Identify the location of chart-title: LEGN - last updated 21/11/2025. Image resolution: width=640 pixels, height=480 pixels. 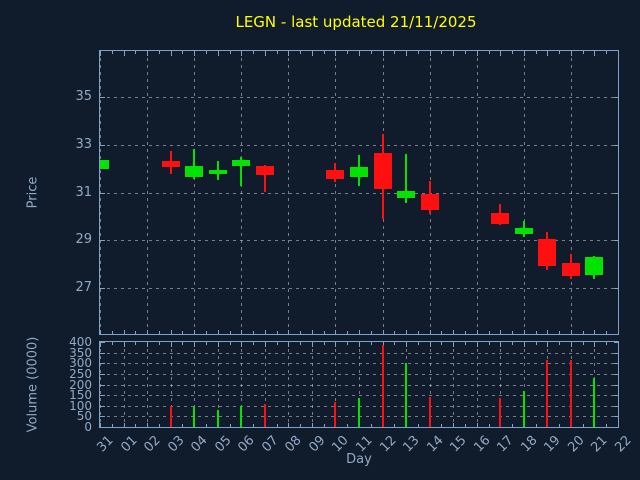
(356, 22).